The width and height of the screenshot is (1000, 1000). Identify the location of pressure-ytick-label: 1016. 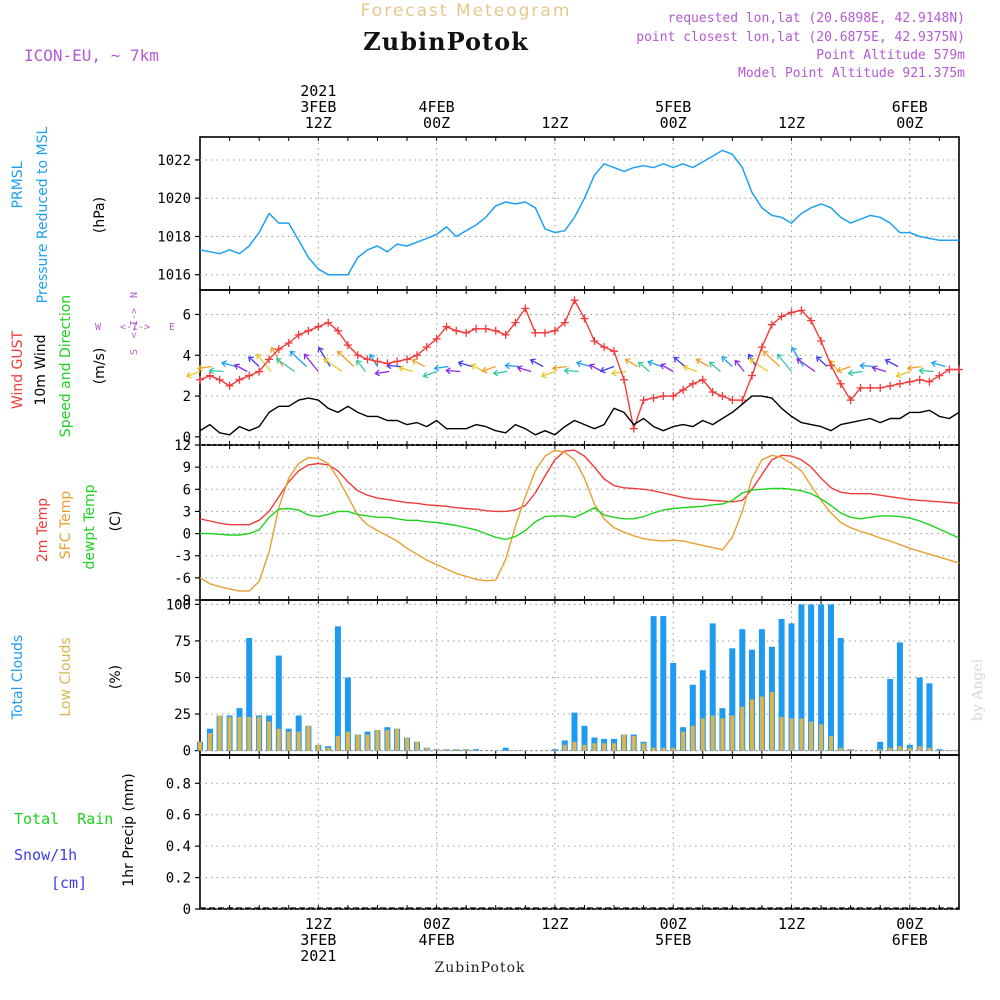
(174, 276).